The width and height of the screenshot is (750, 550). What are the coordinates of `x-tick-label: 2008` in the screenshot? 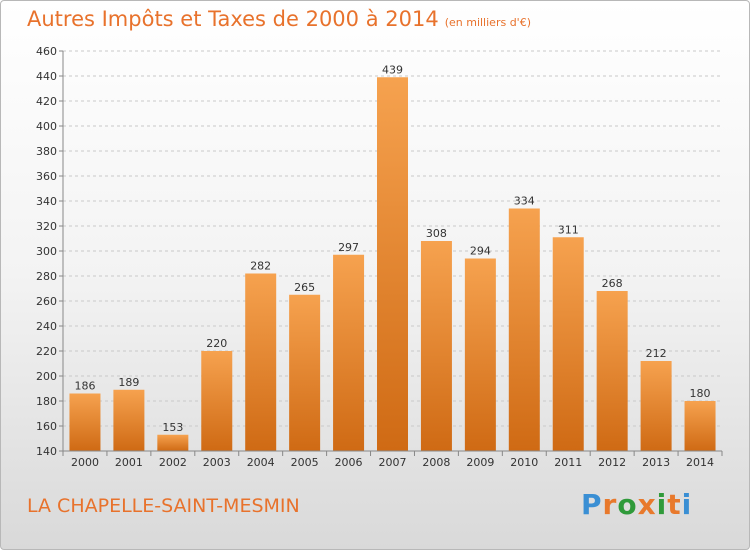 It's located at (436, 462).